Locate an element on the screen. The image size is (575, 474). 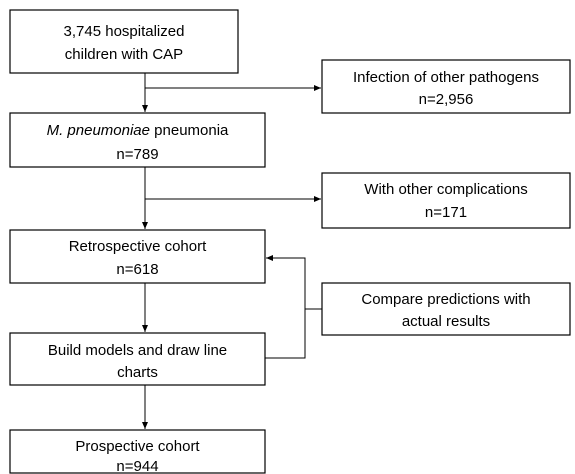
node-label: Build models and draw line is located at coordinates (137, 350).